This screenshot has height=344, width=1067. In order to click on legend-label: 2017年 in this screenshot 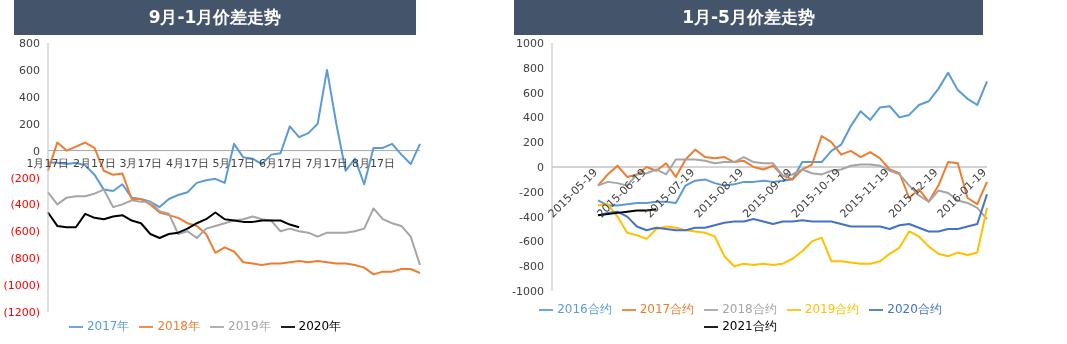, I will do `click(108, 326)`.